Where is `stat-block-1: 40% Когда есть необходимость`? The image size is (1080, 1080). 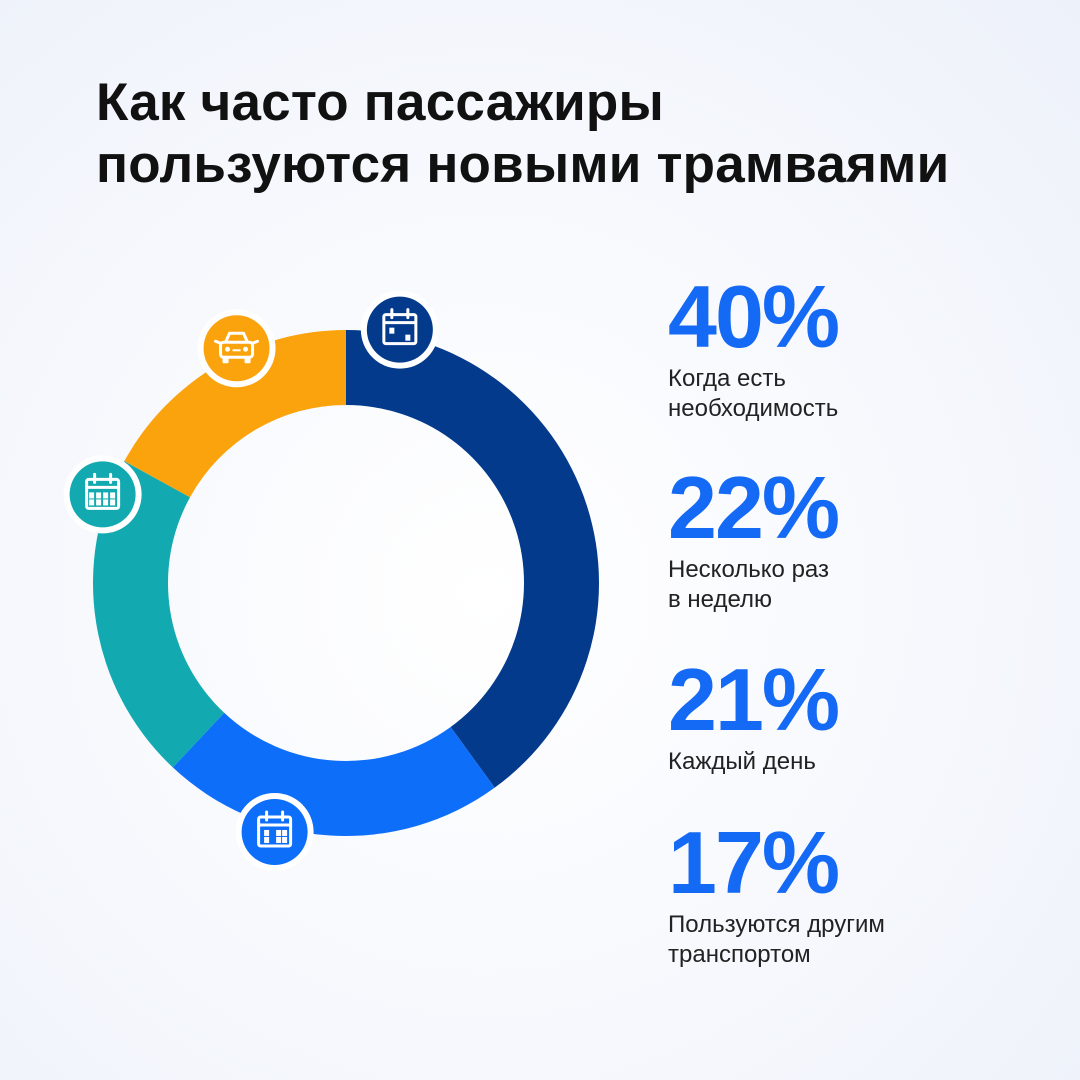
stat-block-1: 40% Когда есть необходимость is located at coordinates (754, 345).